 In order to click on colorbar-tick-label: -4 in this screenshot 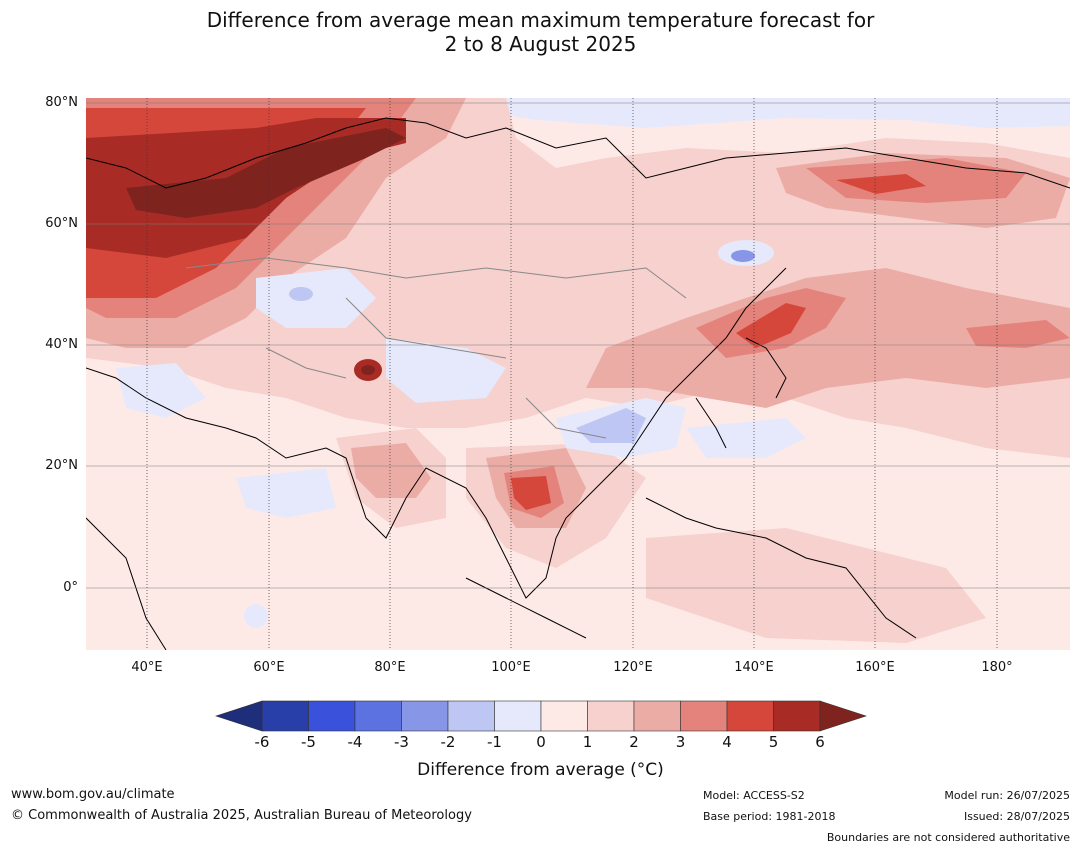, I will do `click(355, 742)`.